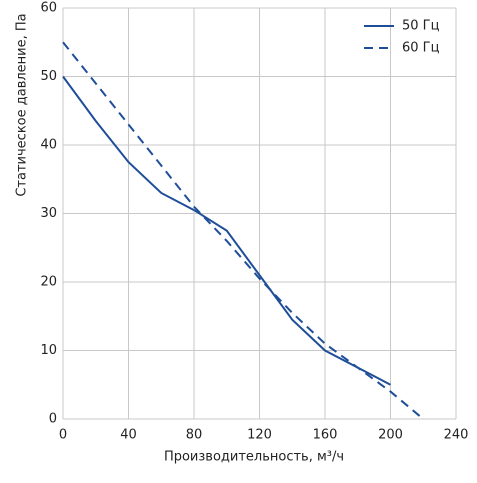 The image size is (477, 483). What do you see at coordinates (456, 435) in the screenshot?
I see `x-tick-label: 240` at bounding box center [456, 435].